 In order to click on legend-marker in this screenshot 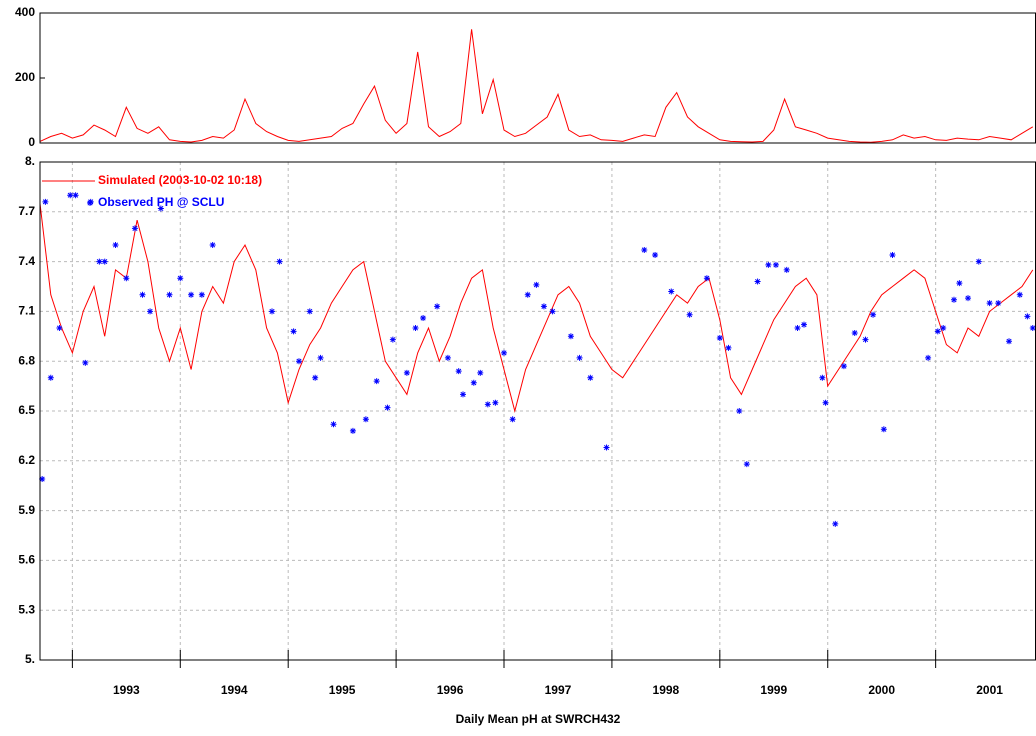, I will do `click(90, 203)`.